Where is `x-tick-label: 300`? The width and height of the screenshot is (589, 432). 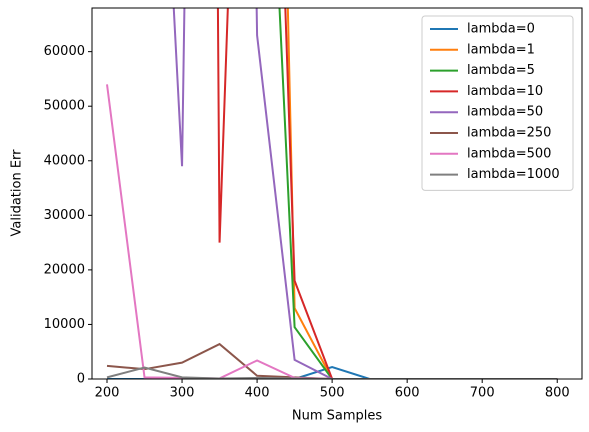 x-tick-label: 300 is located at coordinates (182, 393).